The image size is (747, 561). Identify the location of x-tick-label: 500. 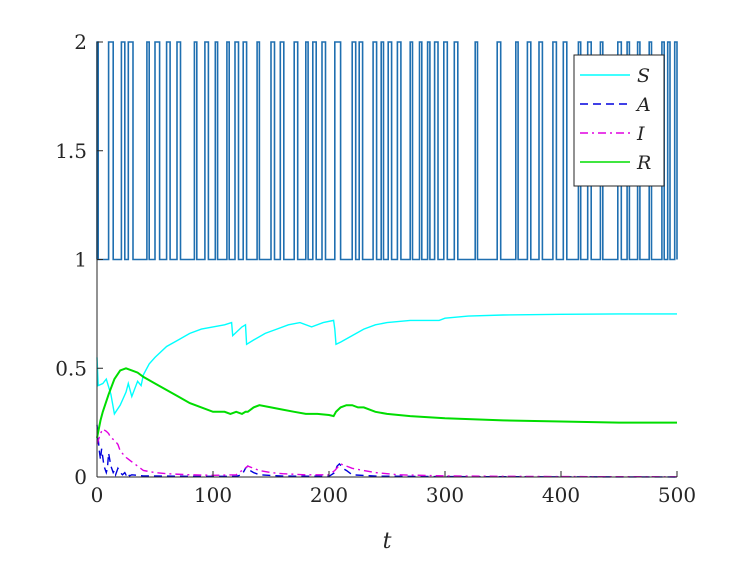
(677, 495).